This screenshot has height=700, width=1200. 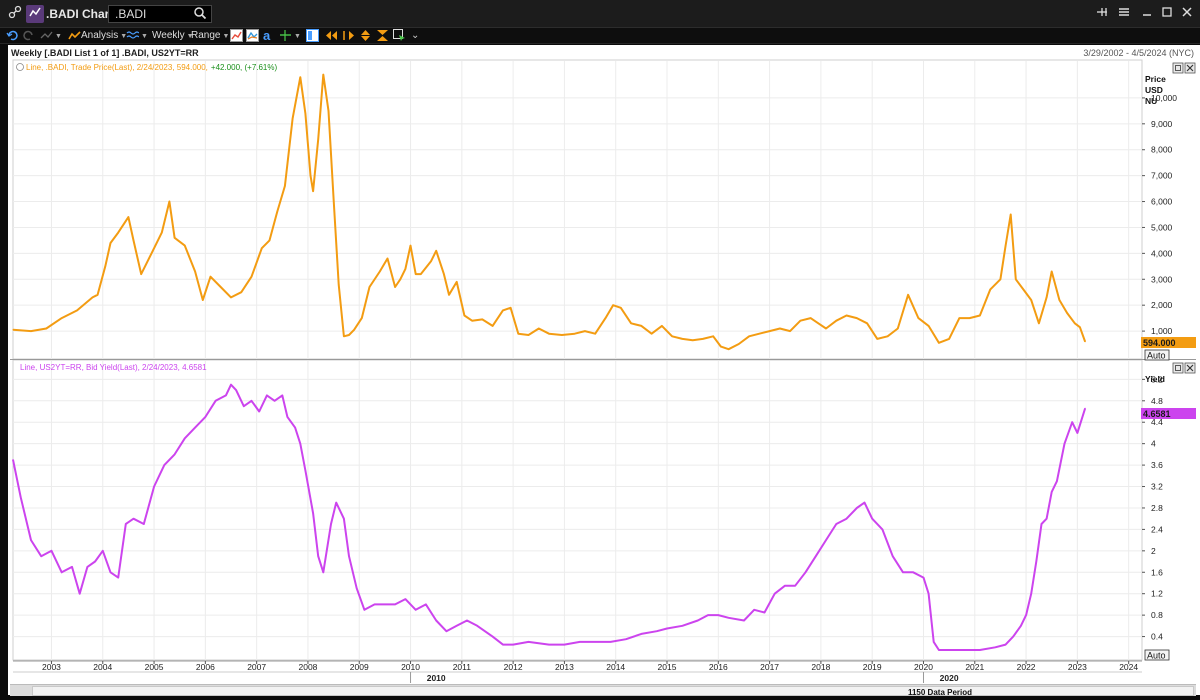 What do you see at coordinates (564, 667) in the screenshot?
I see `x-tick-label: 2013` at bounding box center [564, 667].